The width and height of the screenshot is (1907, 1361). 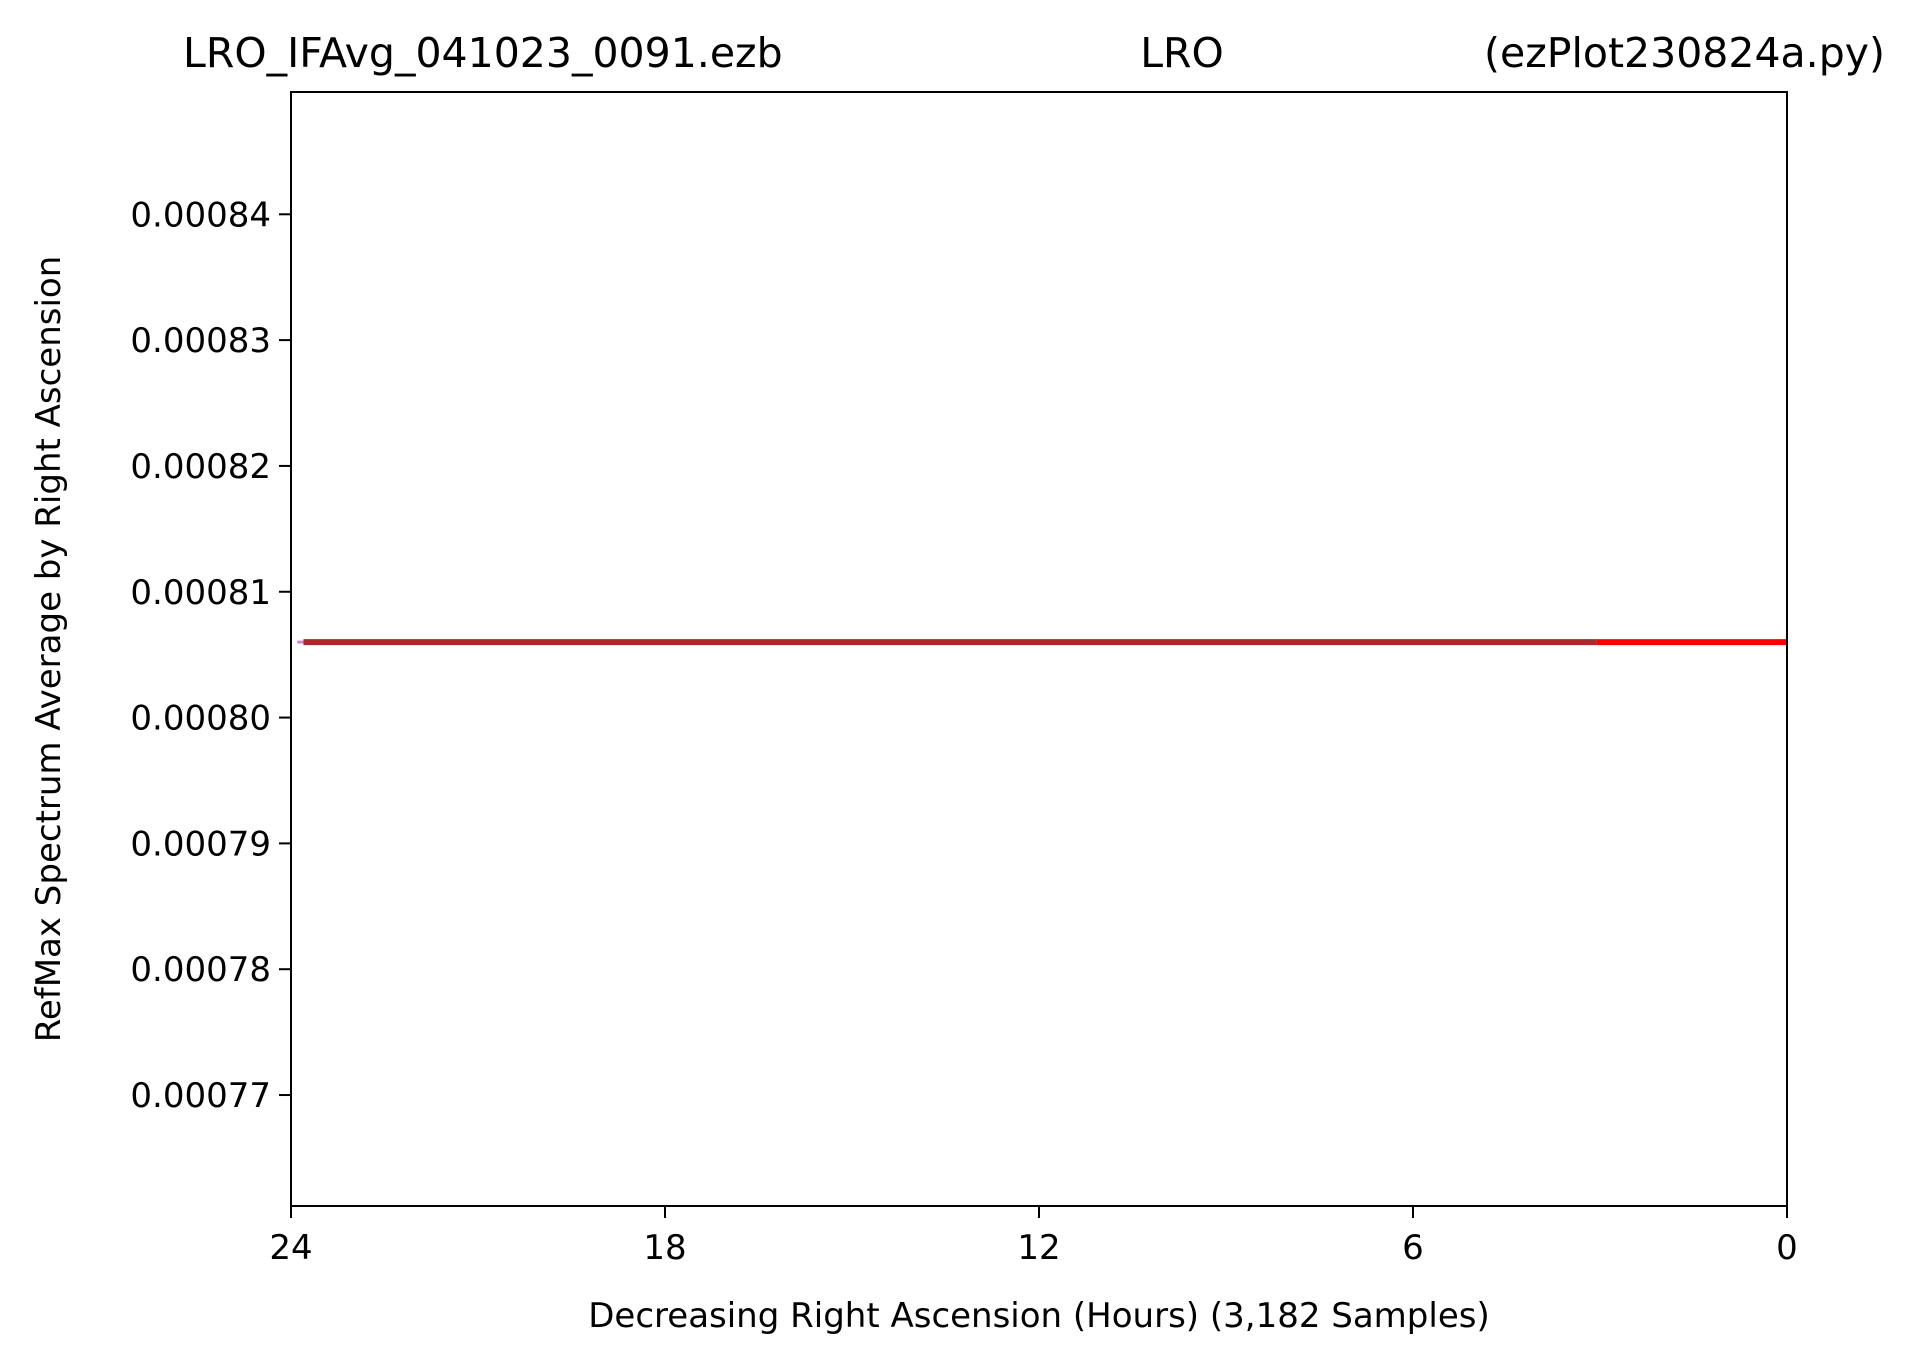 I want to click on y-tick-label: 0.00079, so click(x=200, y=844).